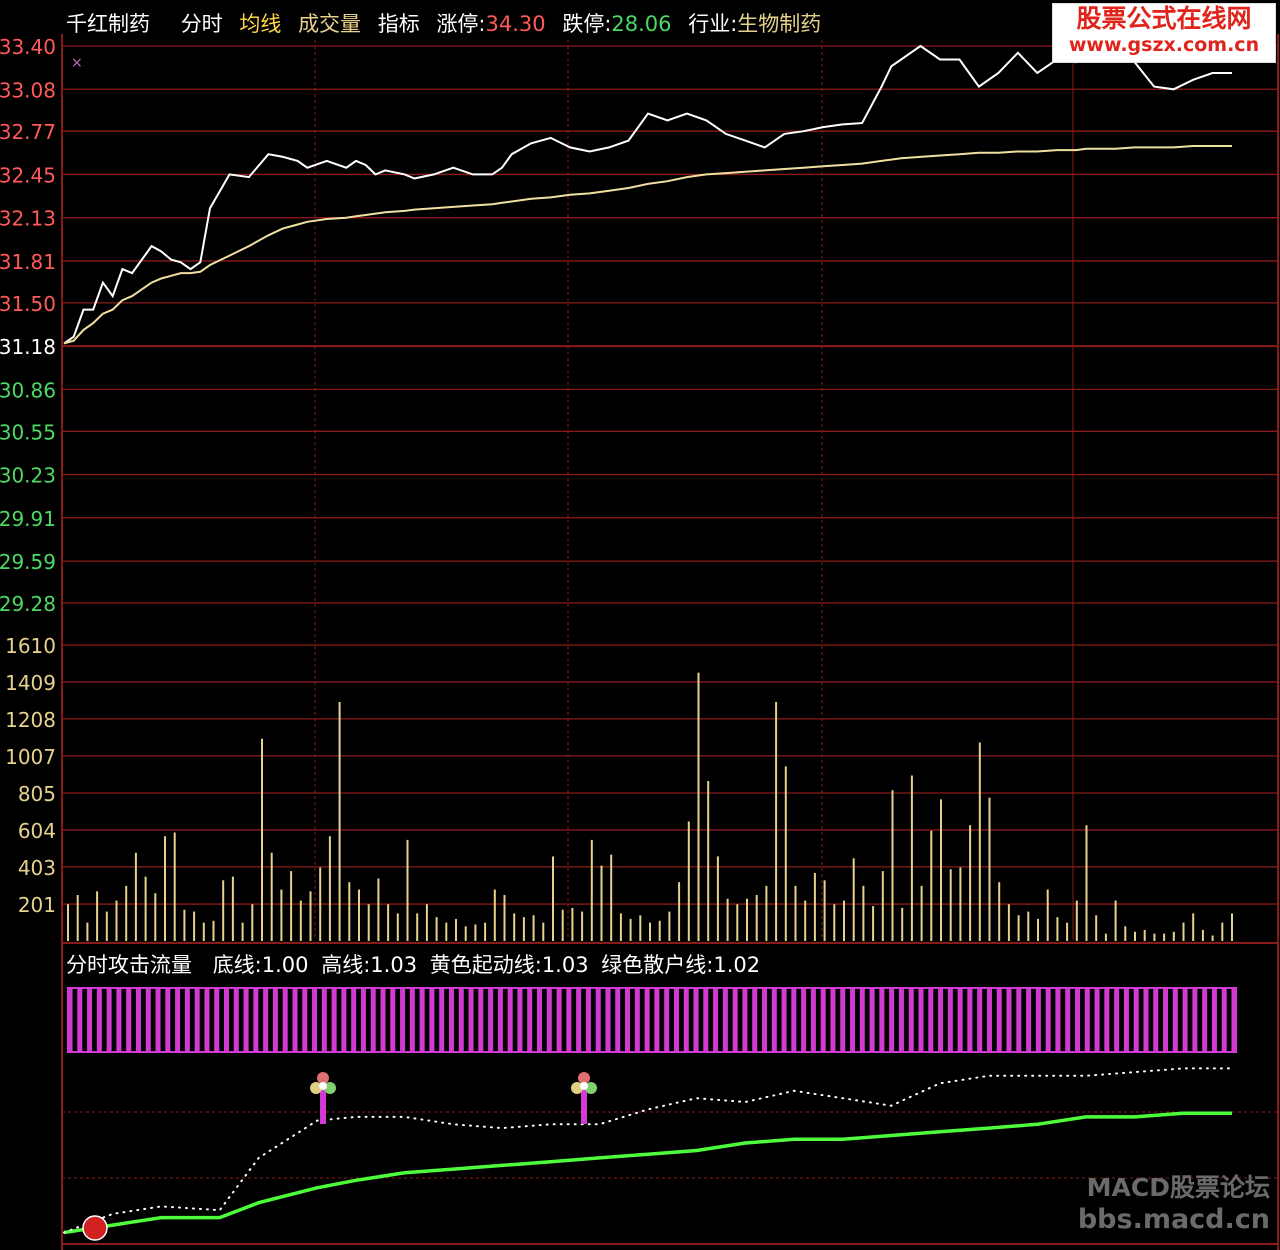  I want to click on volume-tick-label: 1409, so click(30, 683).